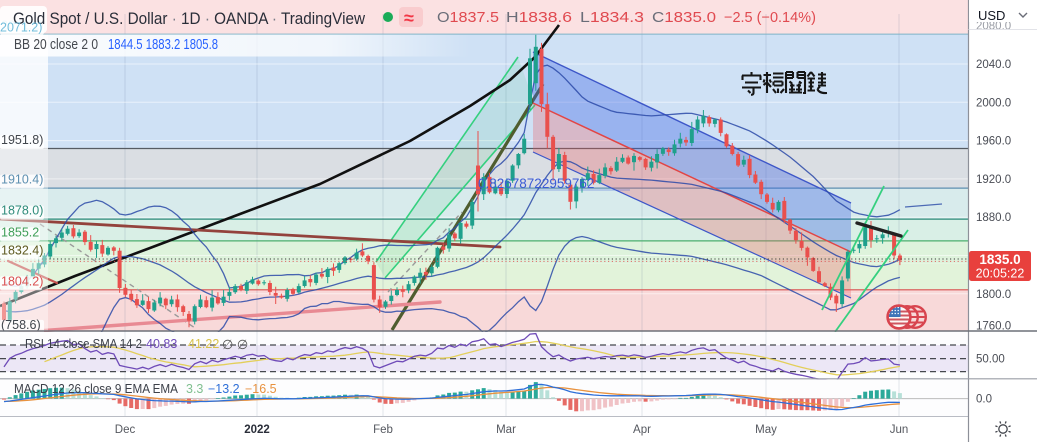 This screenshot has height=442, width=1037. What do you see at coordinates (22, 281) in the screenshot?
I see `svg-text: 1804.2)` at bounding box center [22, 281].